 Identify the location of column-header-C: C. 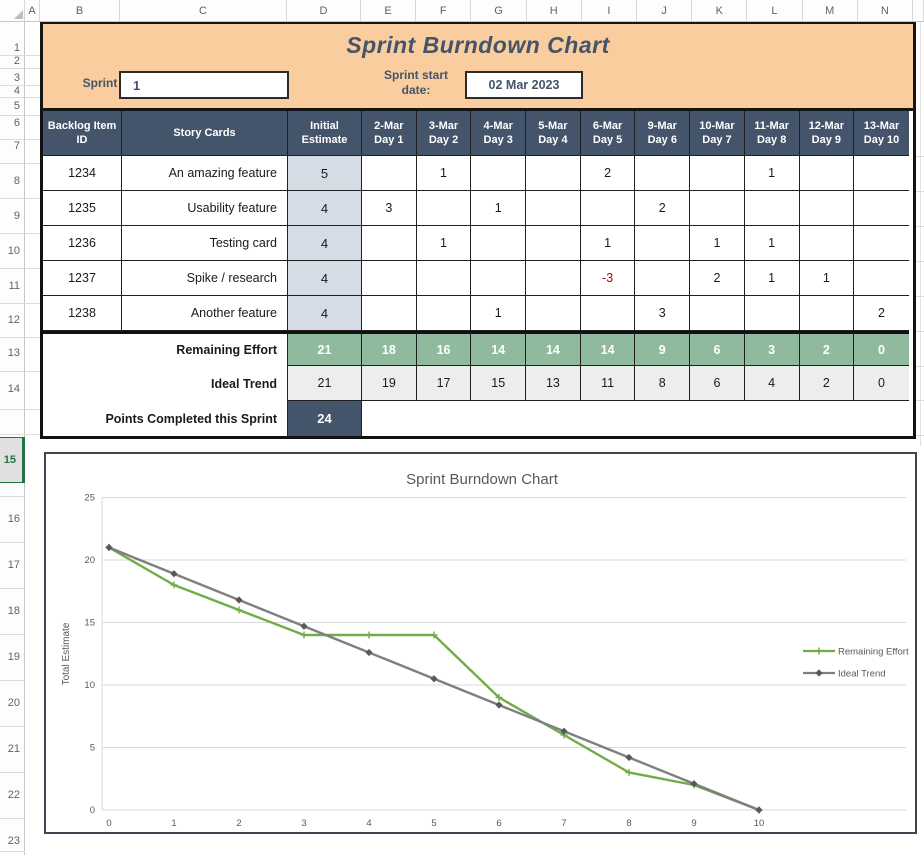
(203, 10).